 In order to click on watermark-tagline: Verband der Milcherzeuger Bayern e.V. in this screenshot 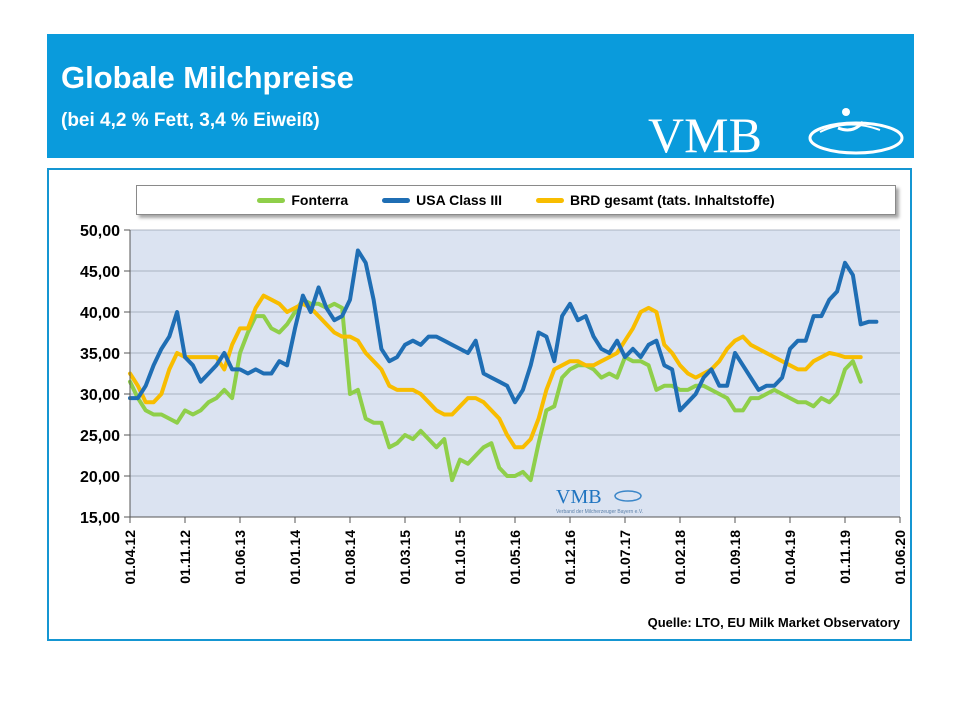, I will do `click(599, 512)`.